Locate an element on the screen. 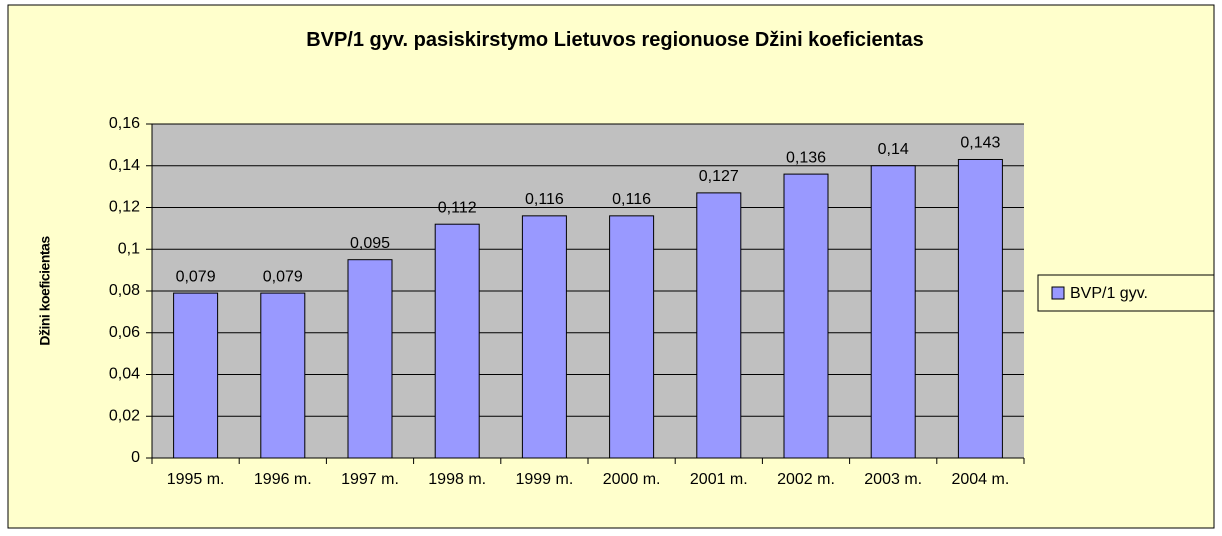  data-label: 0,14 is located at coordinates (893, 149).